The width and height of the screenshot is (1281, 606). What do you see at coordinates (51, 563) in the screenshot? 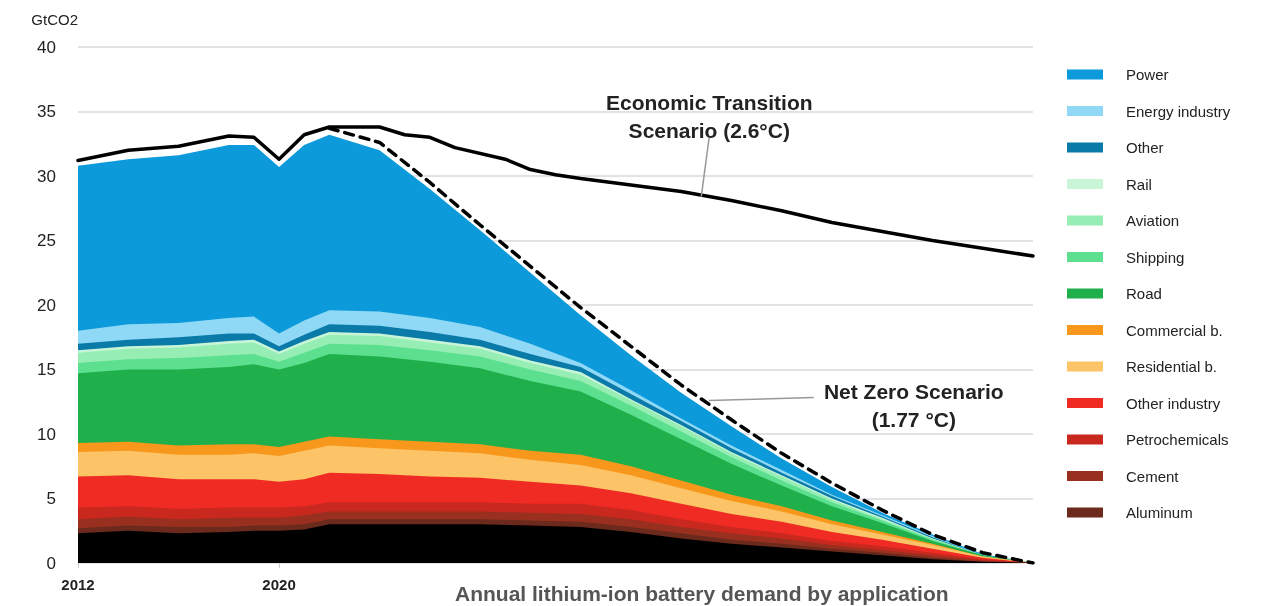
I see `y-tick-label: 0` at bounding box center [51, 563].